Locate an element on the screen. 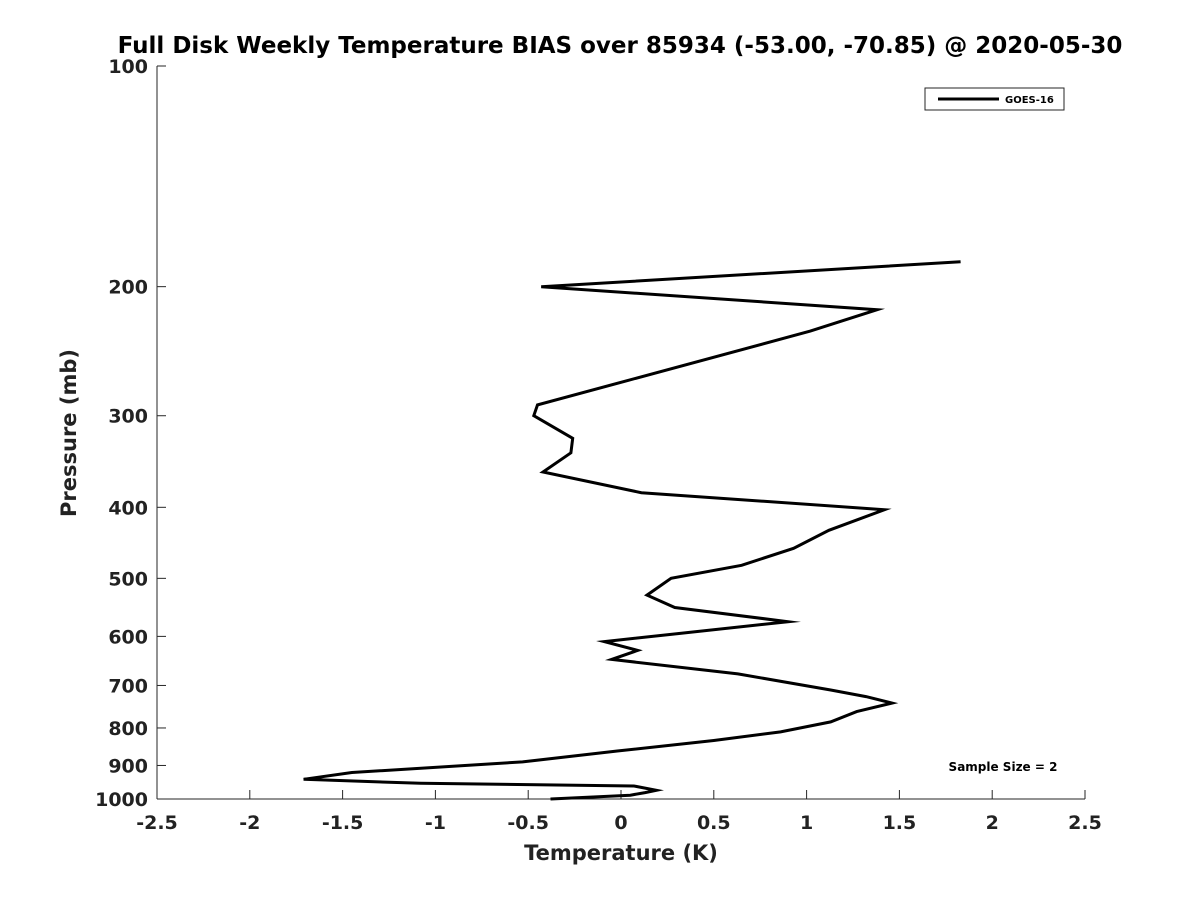 The width and height of the screenshot is (1200, 900). legend-entry-goes-16: GOES-16 is located at coordinates (1029, 100).